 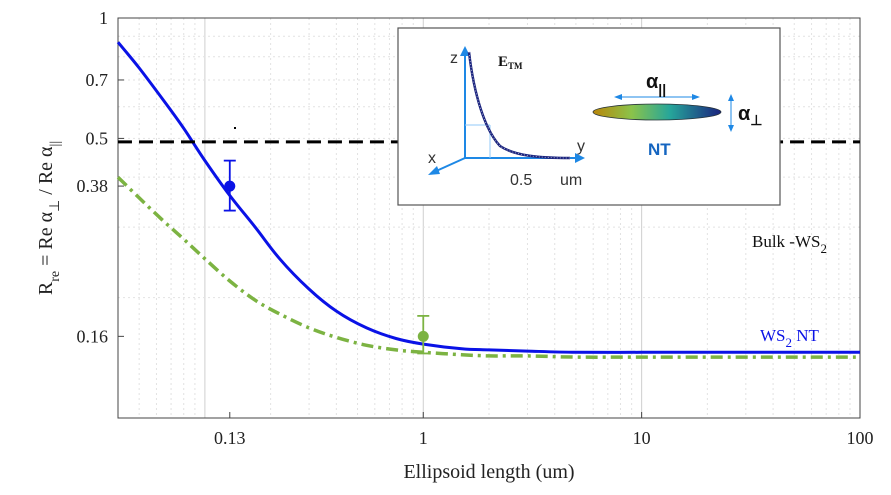 I want to click on y-tick-label: 1, so click(x=103, y=18).